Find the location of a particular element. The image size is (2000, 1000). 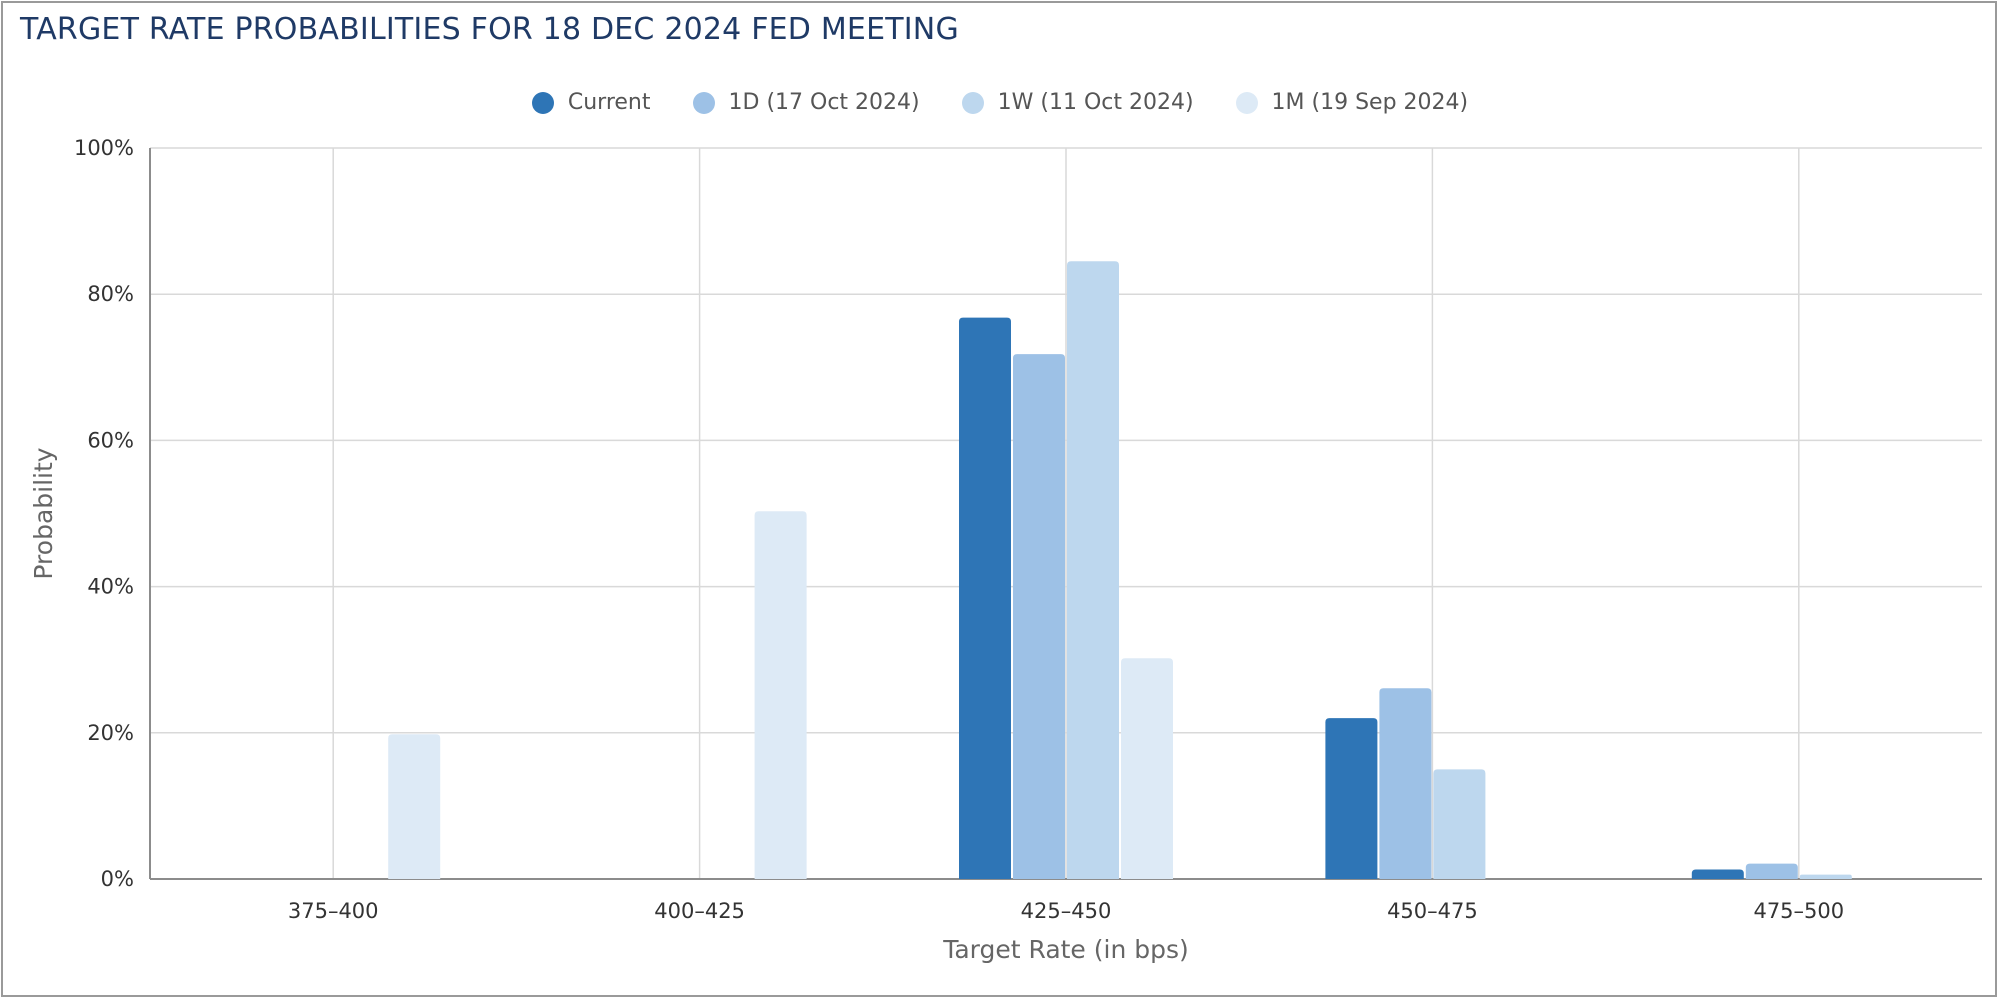

legend-swatch-current is located at coordinates (542, 102).